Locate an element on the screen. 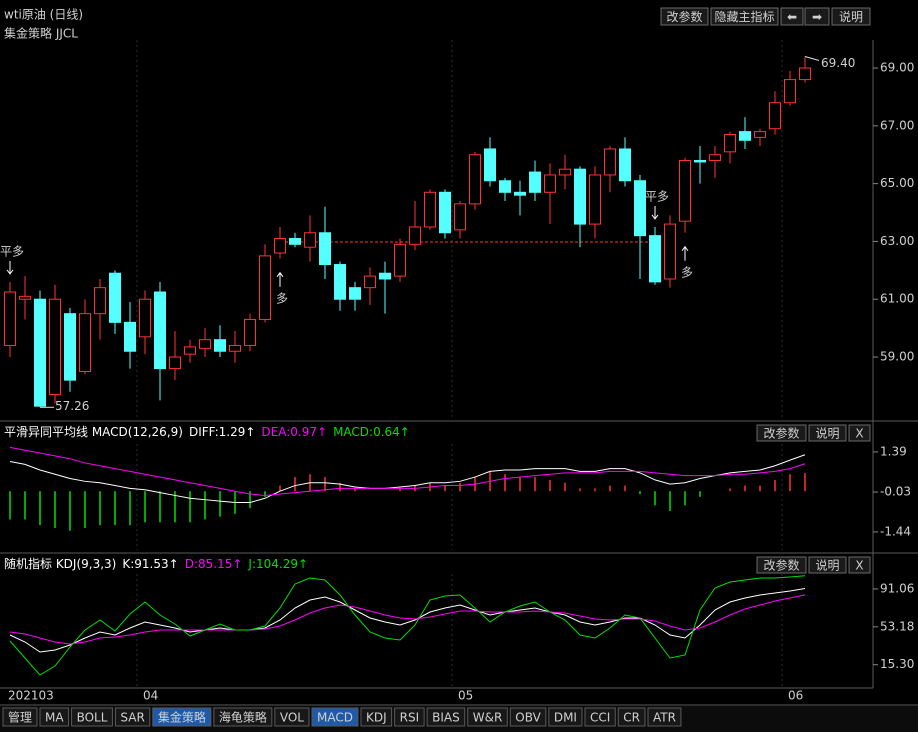  tab-label: SAR is located at coordinates (132, 718).